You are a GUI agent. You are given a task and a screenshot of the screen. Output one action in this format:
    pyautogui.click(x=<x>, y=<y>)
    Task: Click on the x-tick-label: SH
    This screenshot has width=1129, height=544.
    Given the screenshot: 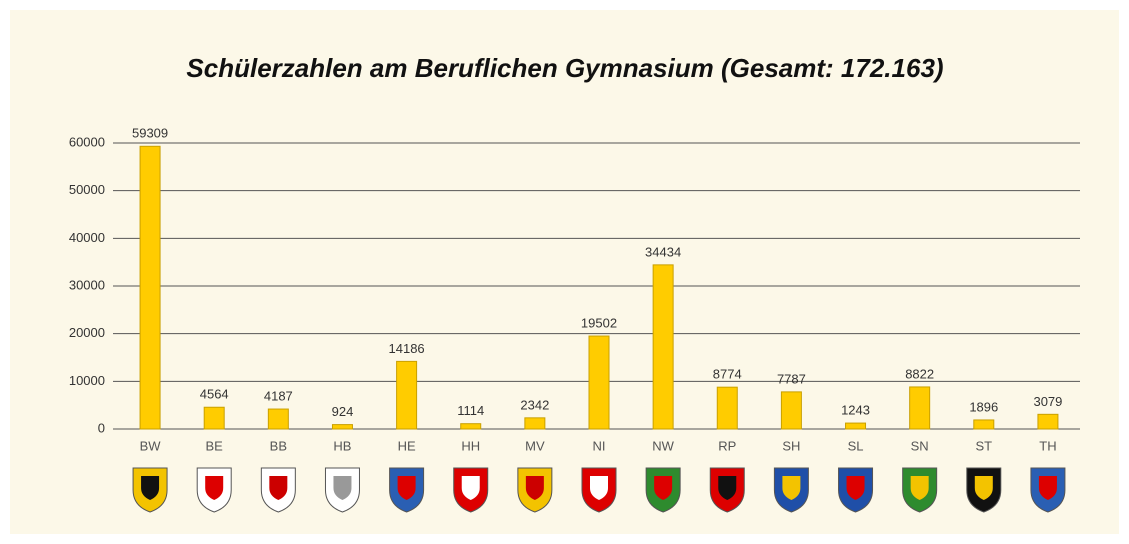 What is the action you would take?
    pyautogui.click(x=791, y=445)
    